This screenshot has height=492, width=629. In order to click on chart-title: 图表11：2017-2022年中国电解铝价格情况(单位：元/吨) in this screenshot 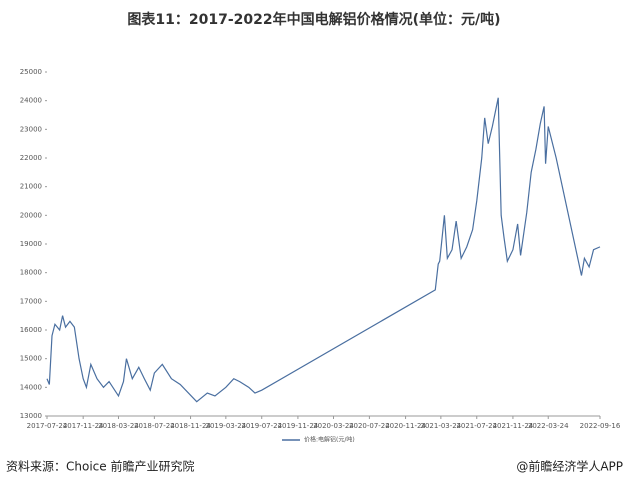, I will do `click(313, 19)`.